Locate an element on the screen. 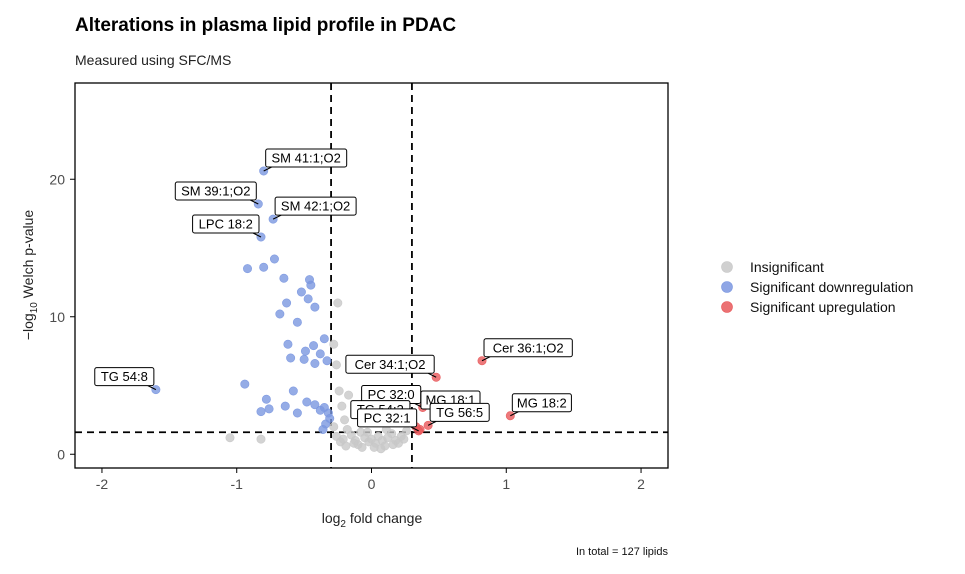 The width and height of the screenshot is (965, 574). point-label: MG 18:2 is located at coordinates (541, 405).